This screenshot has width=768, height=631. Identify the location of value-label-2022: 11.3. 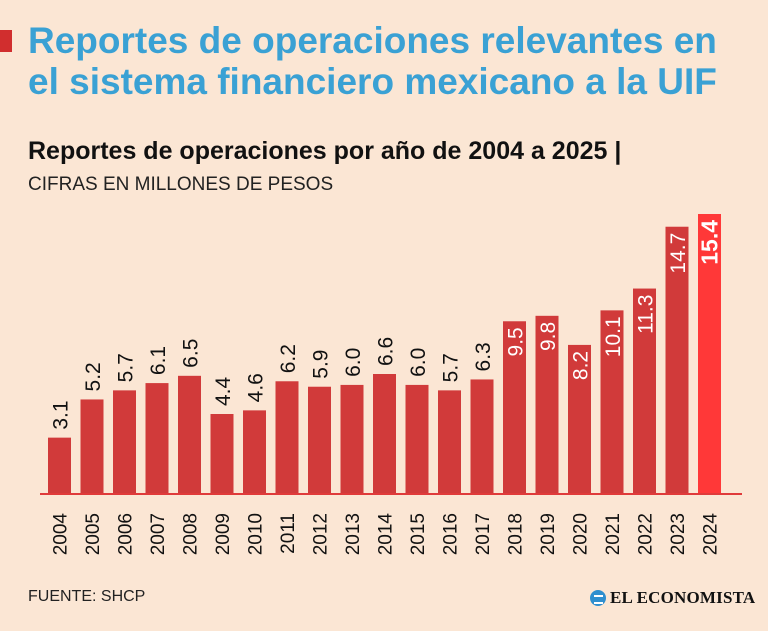
(646, 314).